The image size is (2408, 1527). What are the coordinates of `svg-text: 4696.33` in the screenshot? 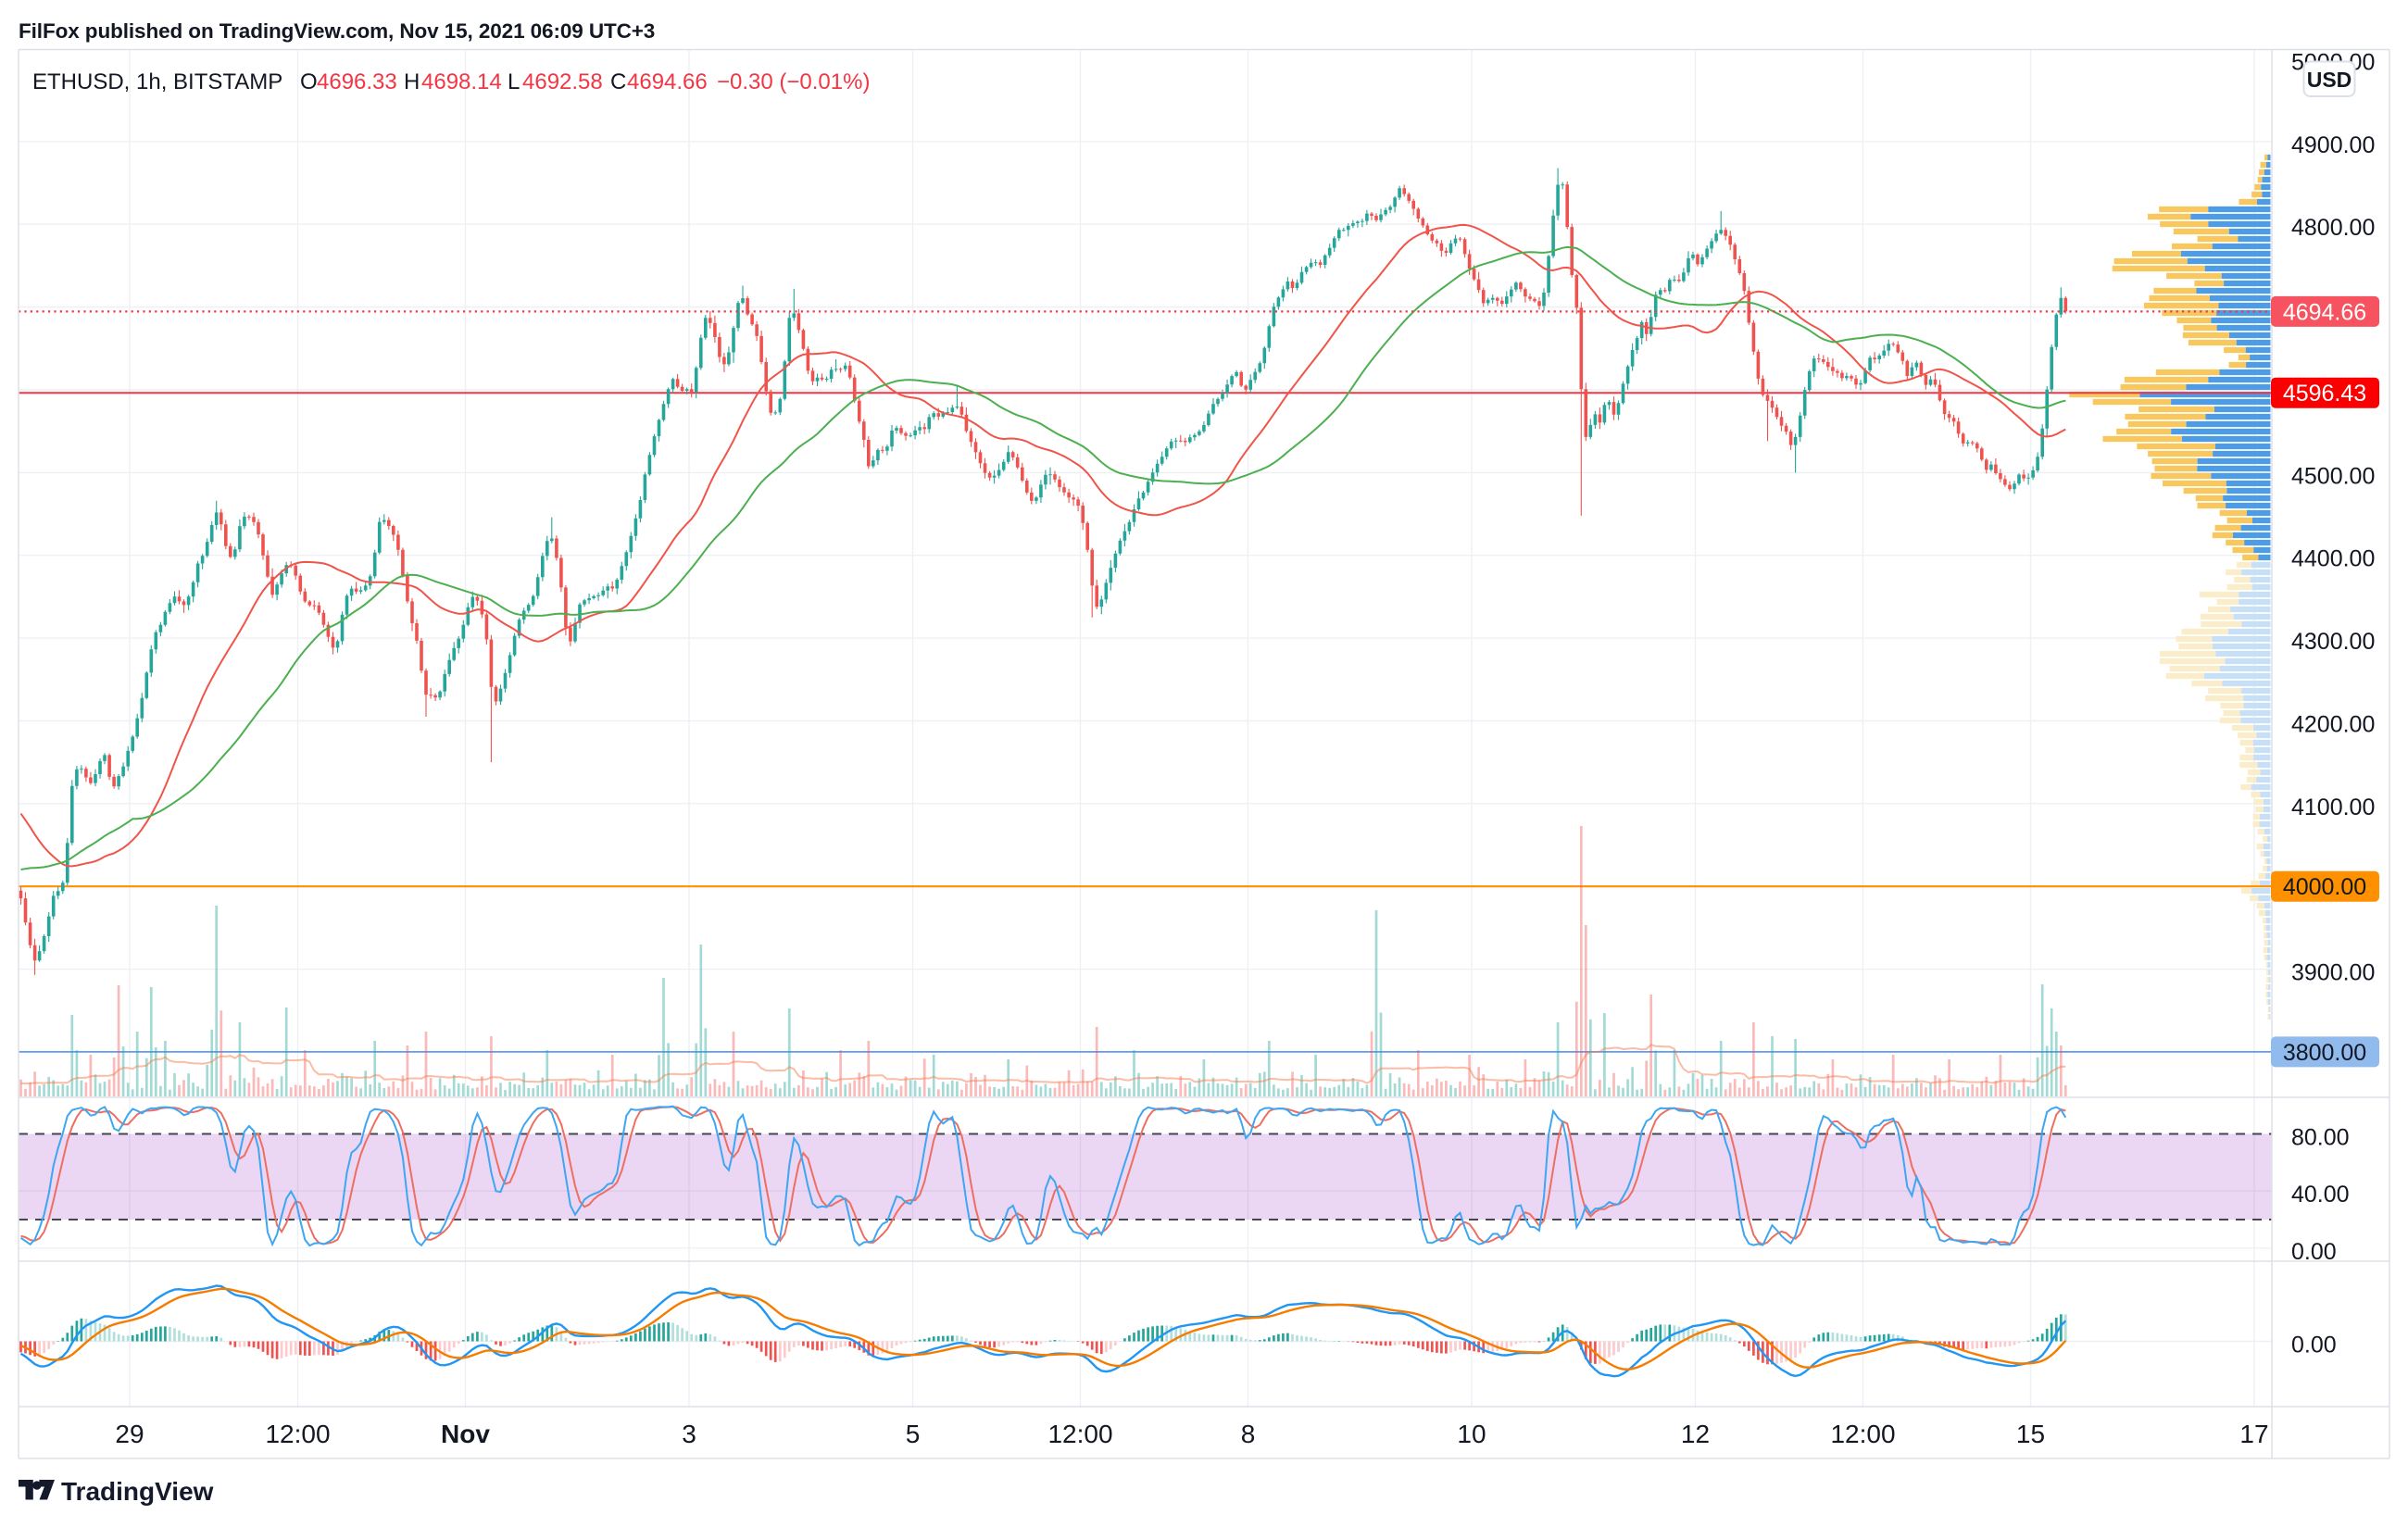 It's located at (357, 81).